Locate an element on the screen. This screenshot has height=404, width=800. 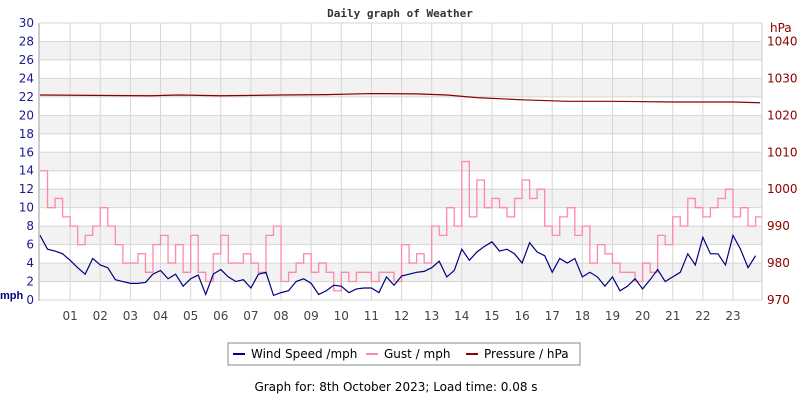
left-tick-label: 0 is located at coordinates (30, 300).